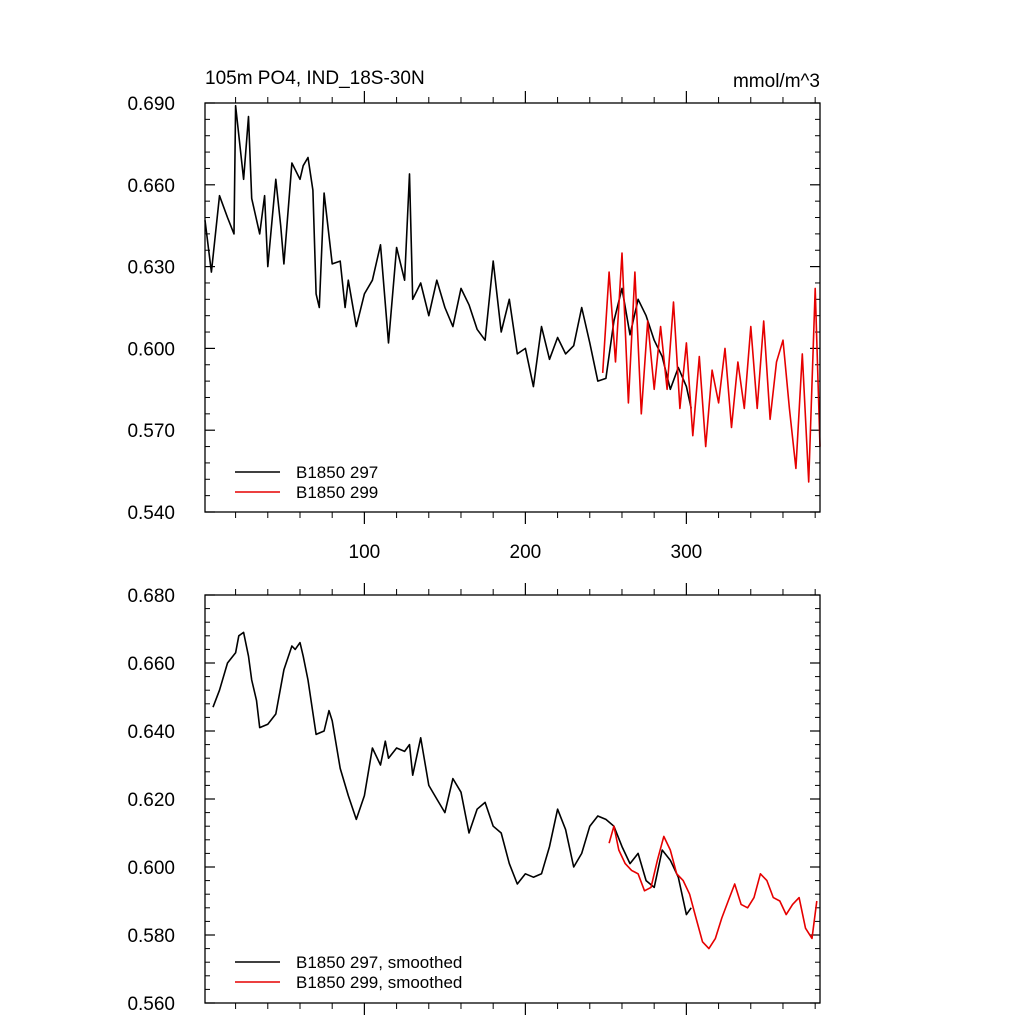 The image size is (1024, 1024). What do you see at coordinates (151, 104) in the screenshot?
I see `y-tick-label: 0.690` at bounding box center [151, 104].